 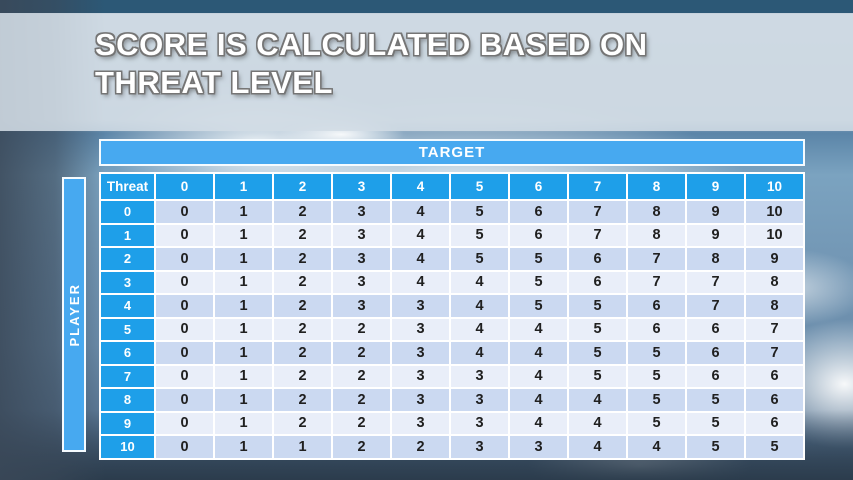 I want to click on target-header-cell: 0, so click(x=184, y=186).